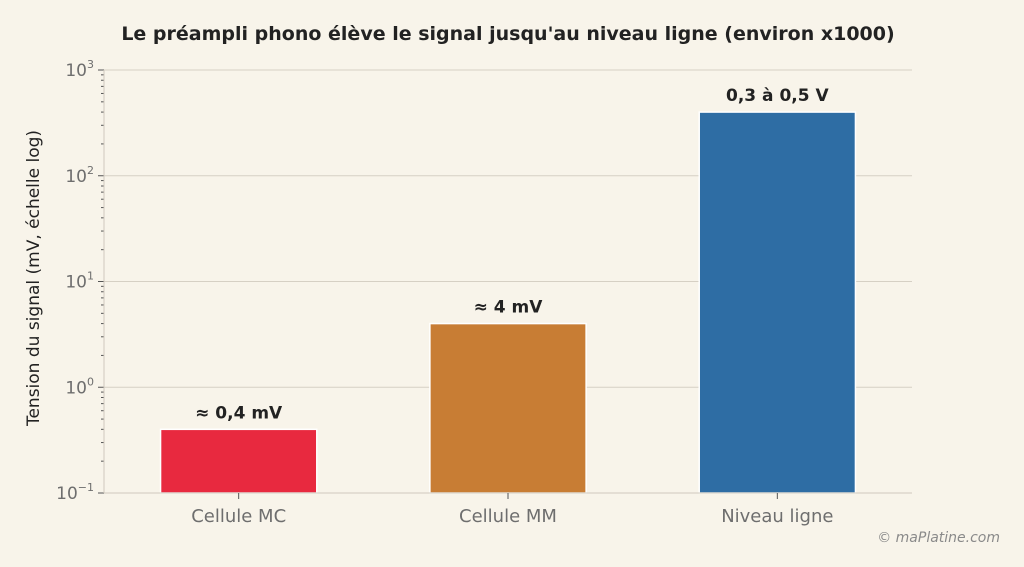 Image resolution: width=1024 pixels, height=567 pixels. Describe the element at coordinates (34, 278) in the screenshot. I see `y-axis-label: Tension du signal (mV, échelle log)` at that location.